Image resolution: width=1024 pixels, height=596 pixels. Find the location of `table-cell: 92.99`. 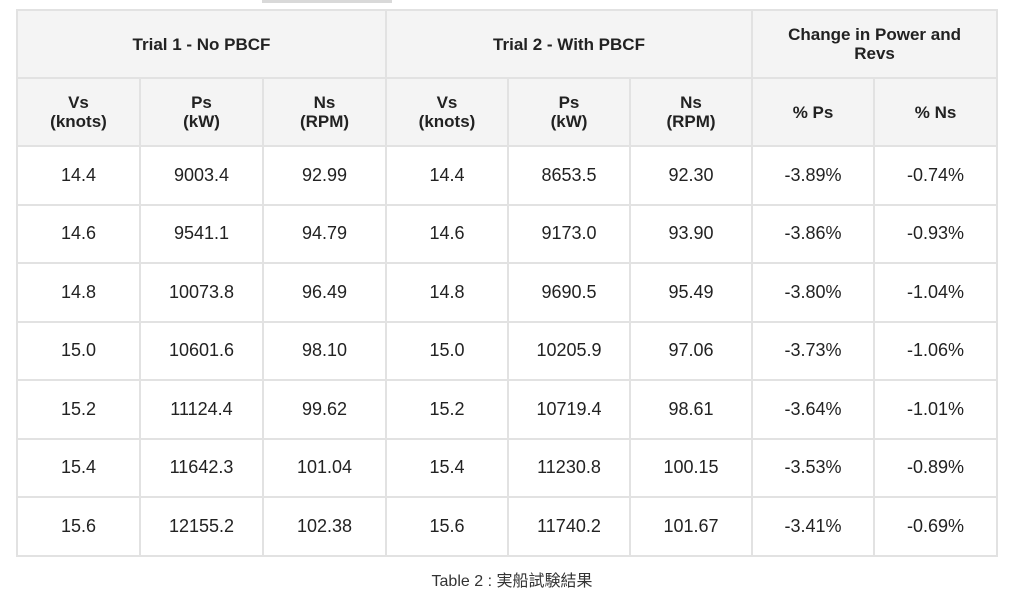

table-cell: 92.99 is located at coordinates (324, 175).